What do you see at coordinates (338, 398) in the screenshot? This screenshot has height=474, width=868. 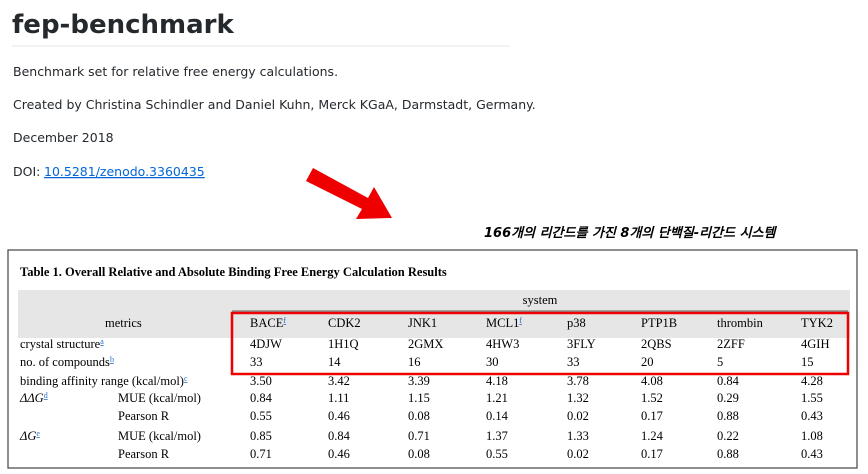 I see `cell: 1.11` at bounding box center [338, 398].